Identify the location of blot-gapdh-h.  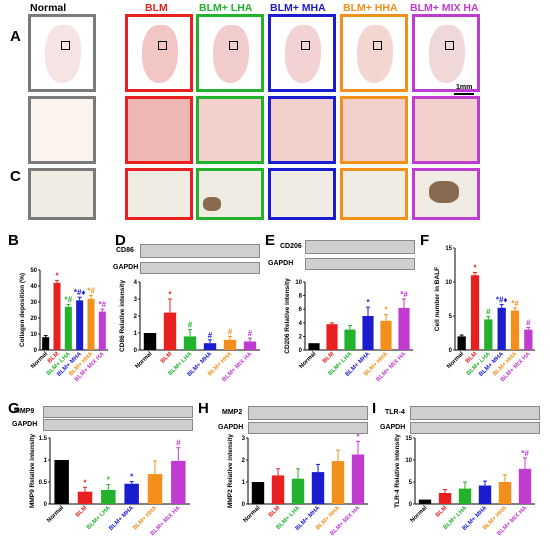
(308, 428).